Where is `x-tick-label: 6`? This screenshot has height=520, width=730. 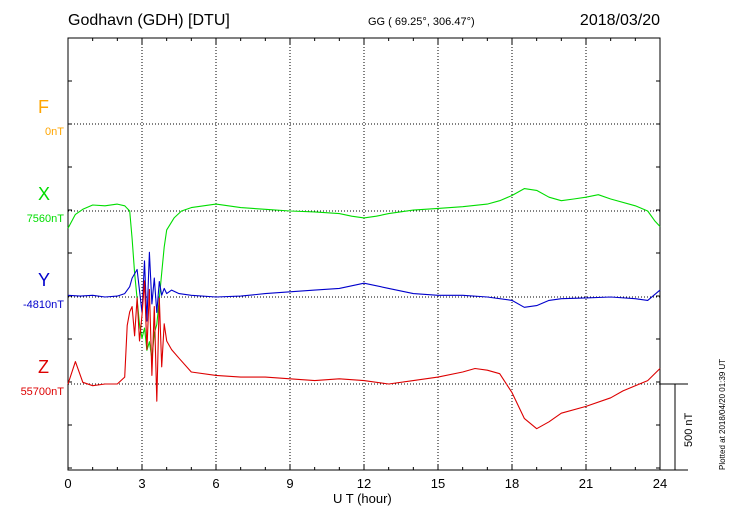 x-tick-label: 6 is located at coordinates (215, 483).